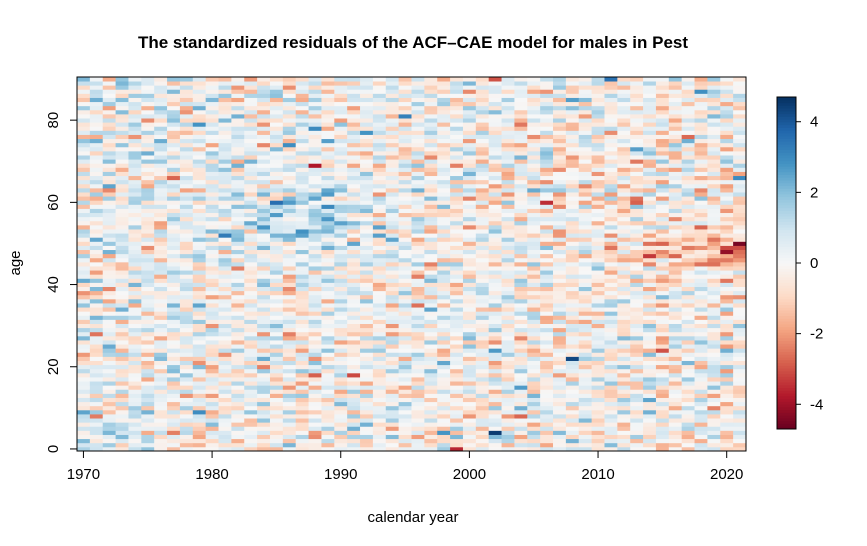 This screenshot has height=546, width=867. I want to click on colorbar-segment, so click(786, 159).